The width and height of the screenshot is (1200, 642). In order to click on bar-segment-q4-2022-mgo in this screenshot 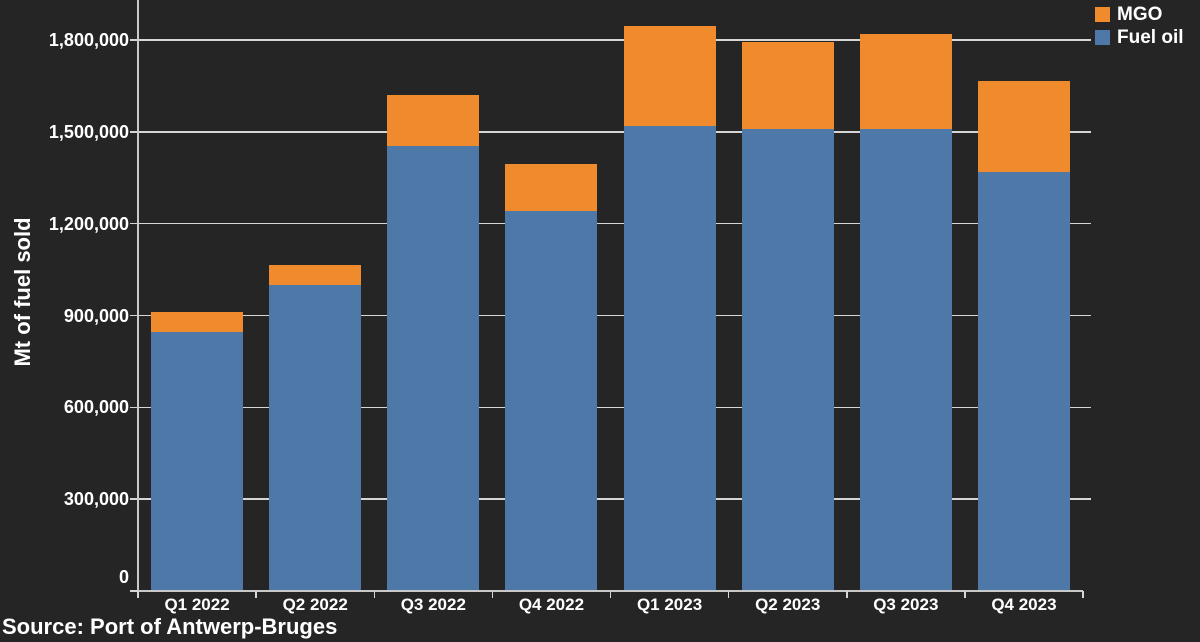, I will do `click(551, 187)`.